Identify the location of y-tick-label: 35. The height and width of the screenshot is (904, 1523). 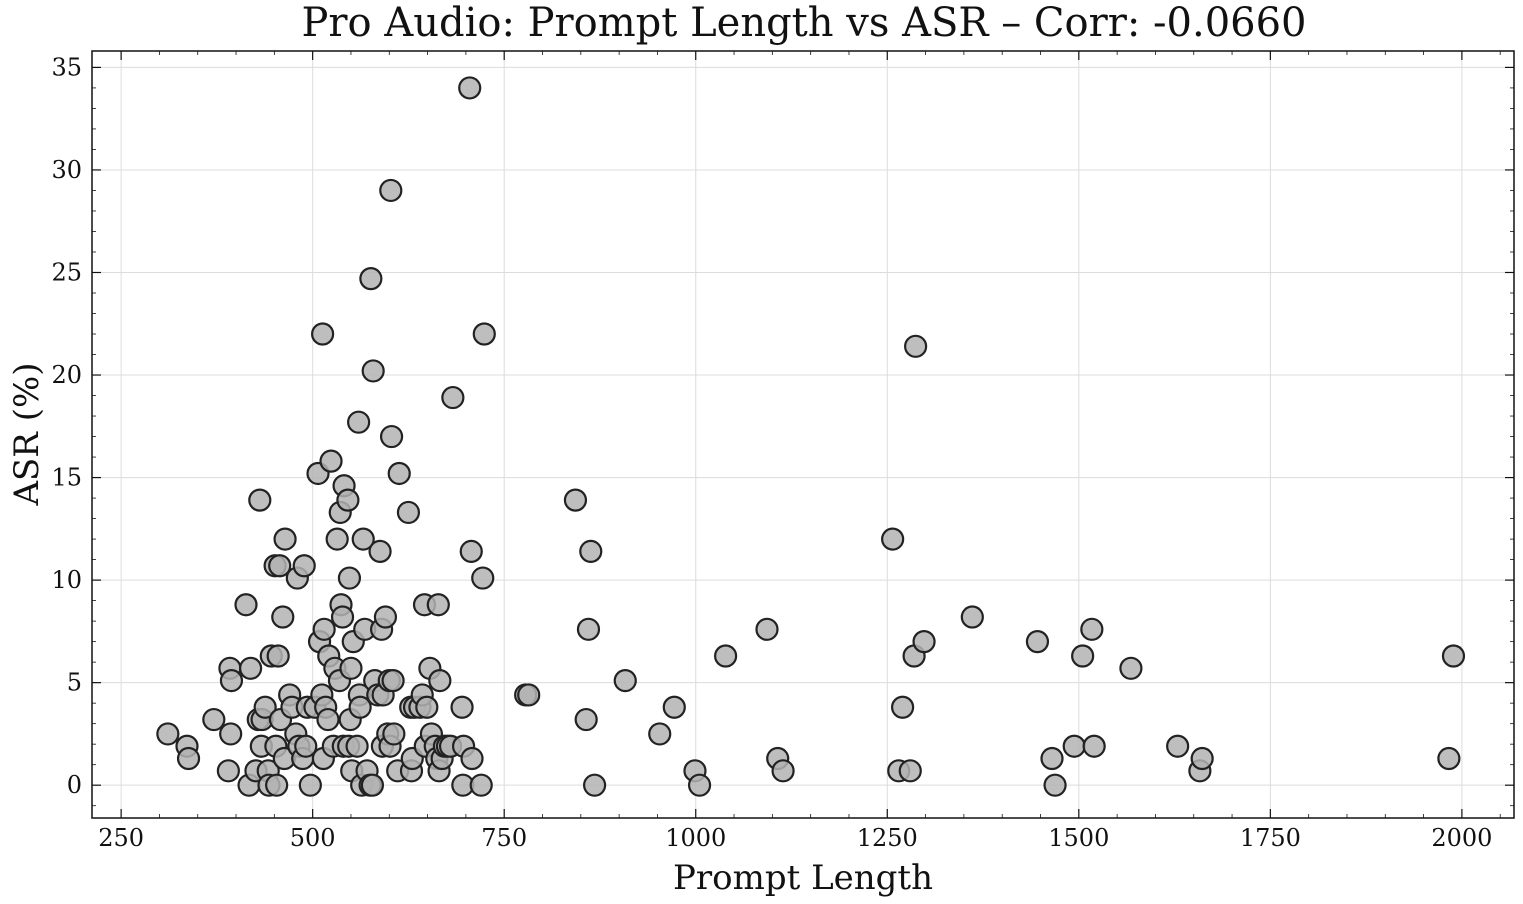
(66, 67).